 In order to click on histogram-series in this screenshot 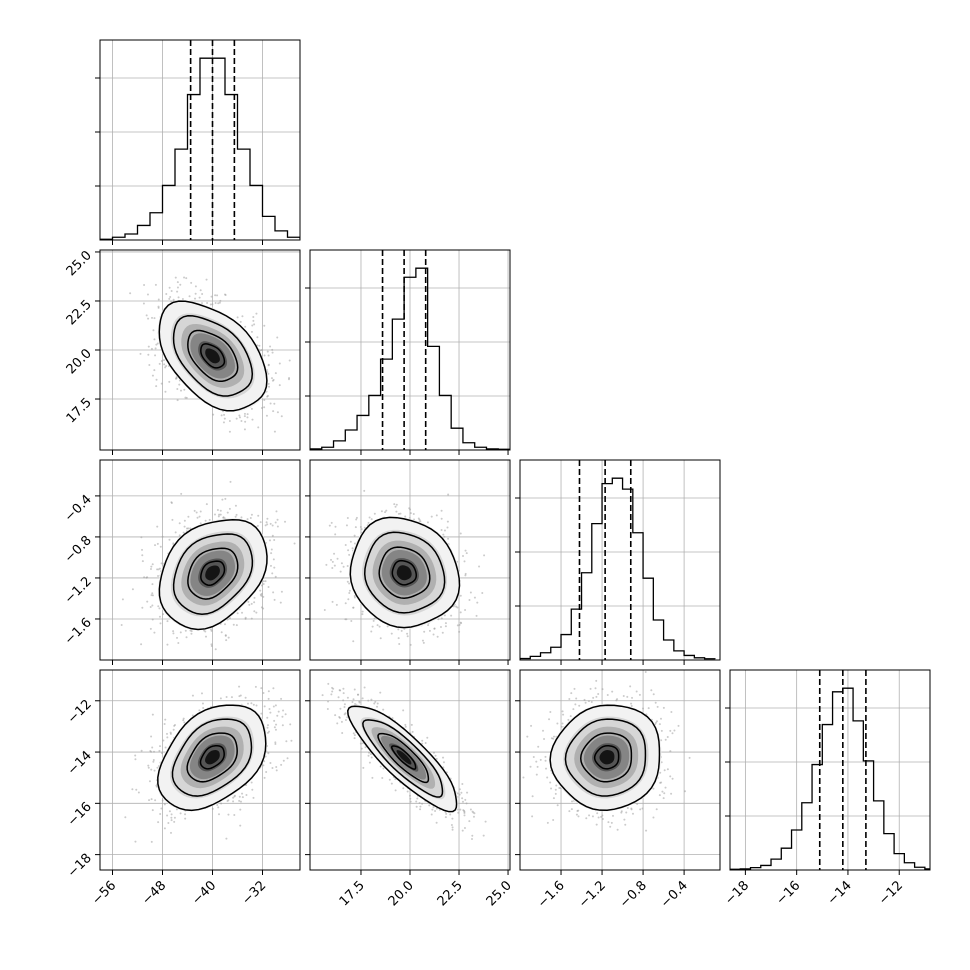, I will do `click(618, 568)`.